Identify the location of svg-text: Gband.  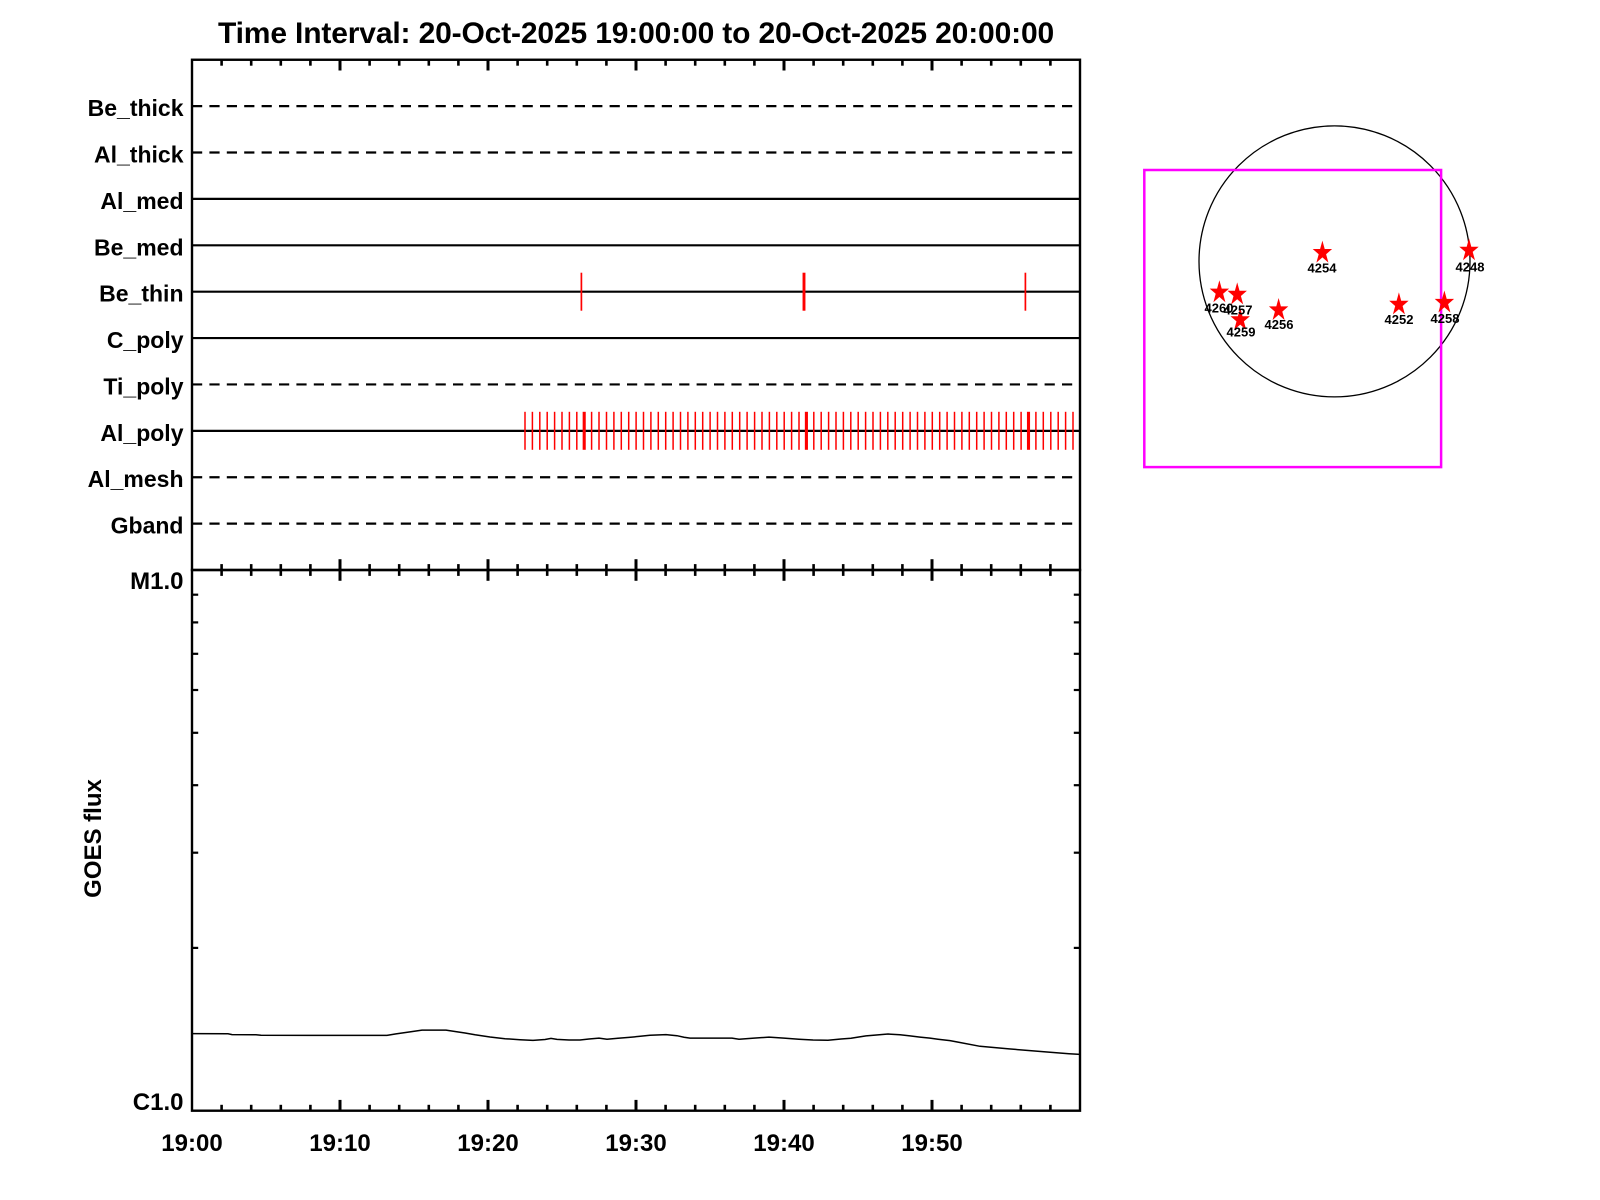
(147, 526).